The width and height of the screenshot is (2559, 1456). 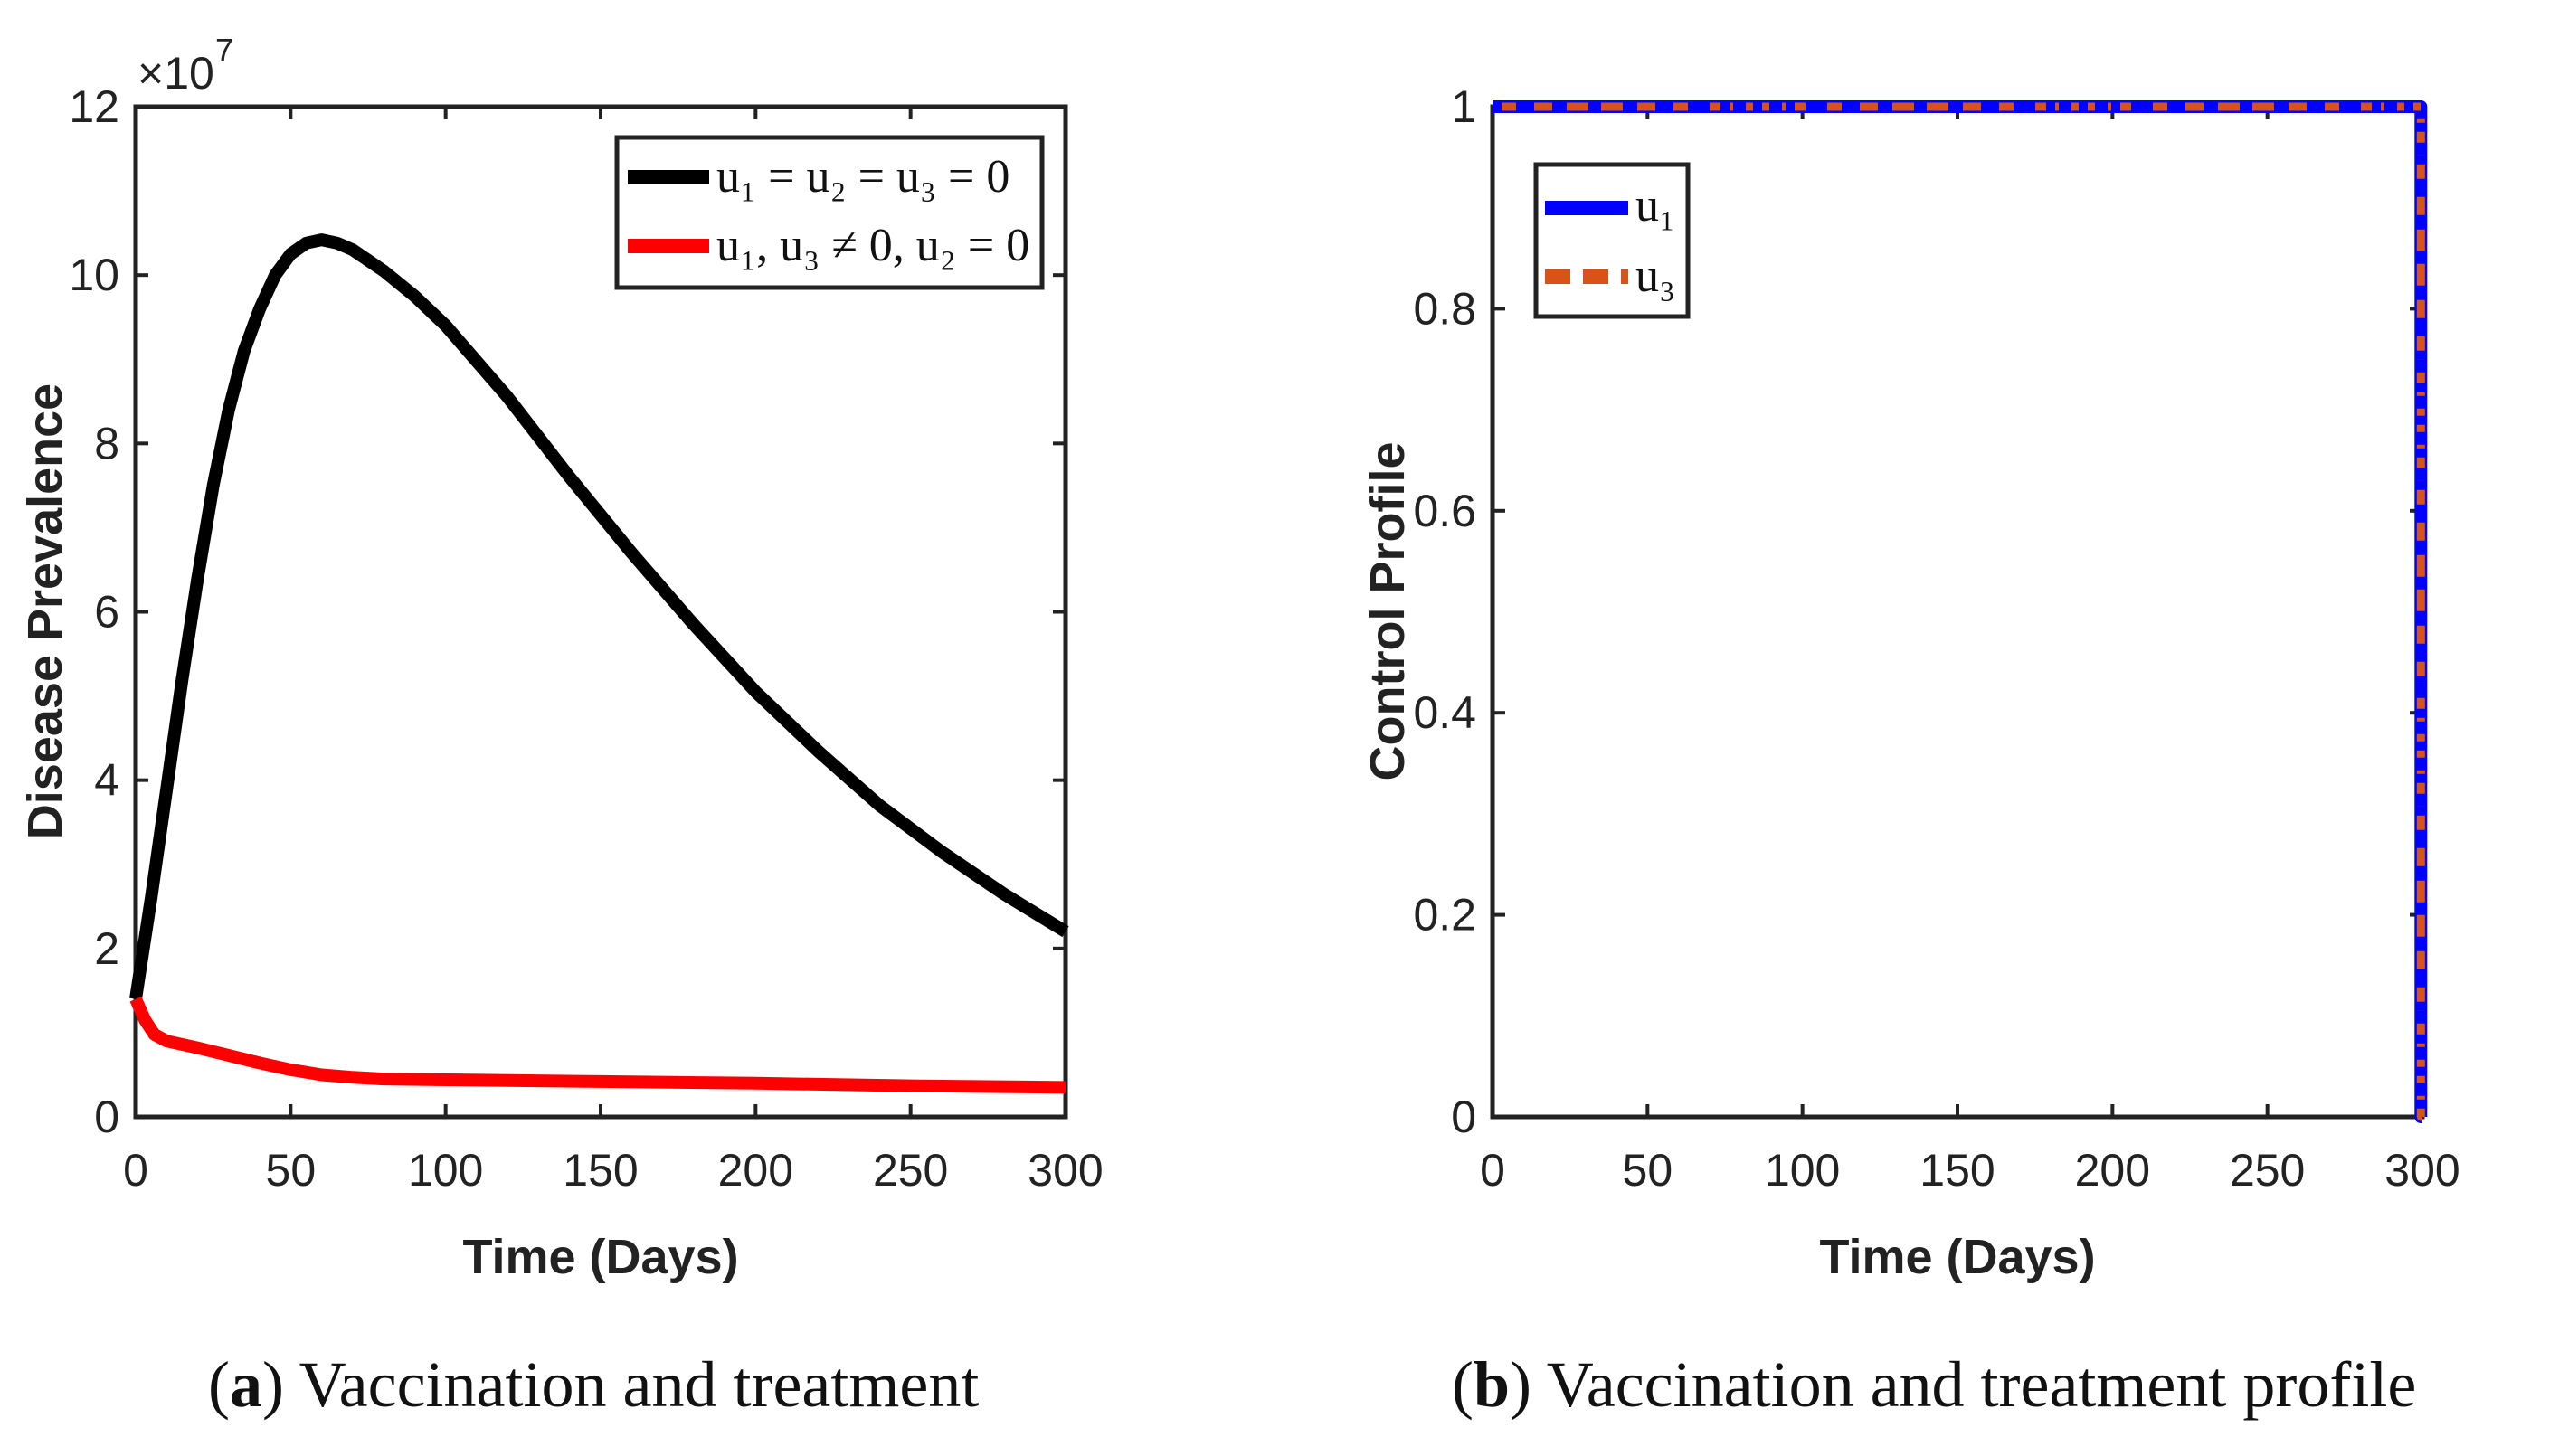 I want to click on panel-b-legend-label-u1: u₁, so click(x=1655, y=206).